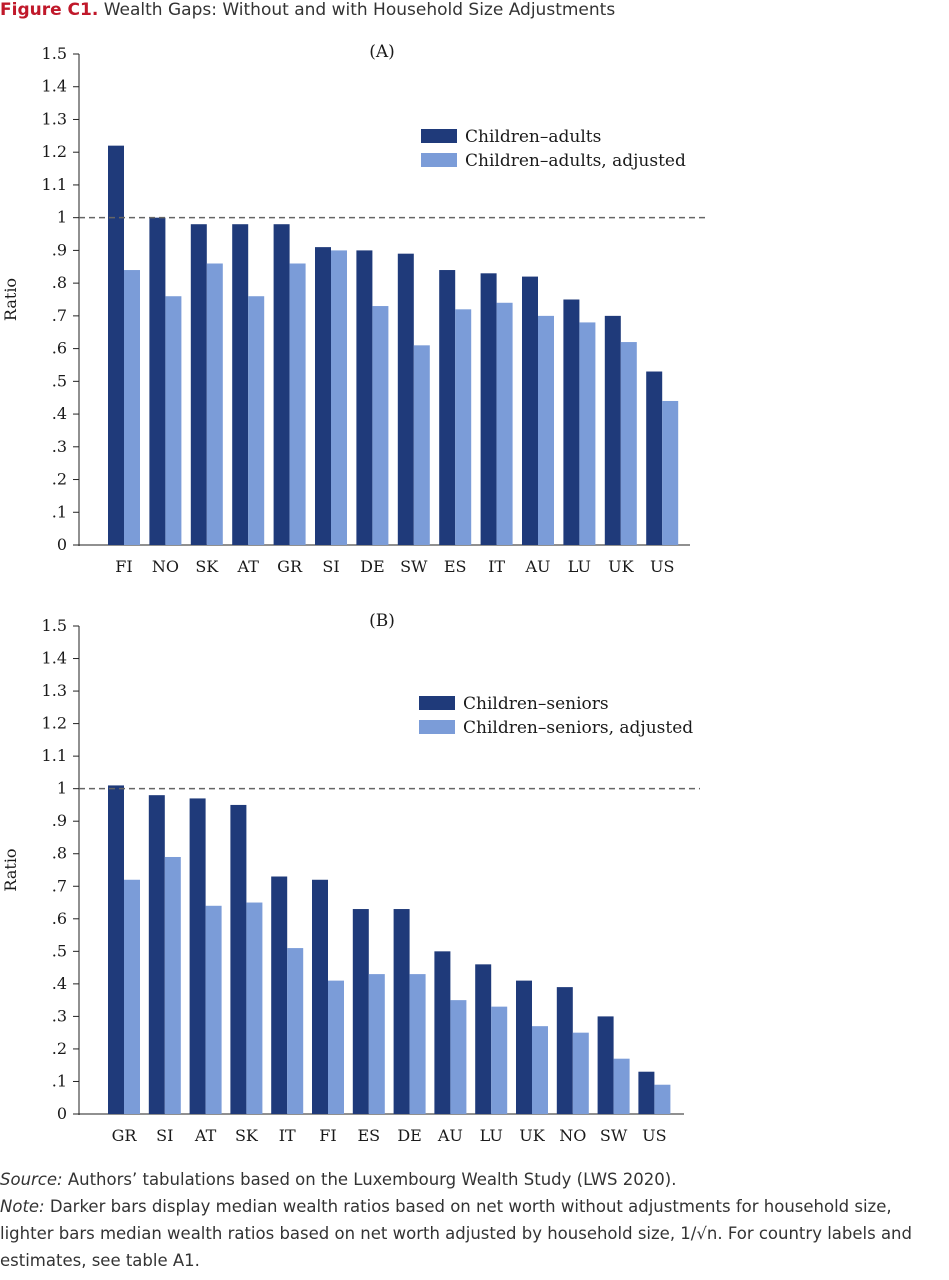 The height and width of the screenshot is (1280, 949). What do you see at coordinates (290, 566) in the screenshot?
I see `x-tick-label: GR` at bounding box center [290, 566].